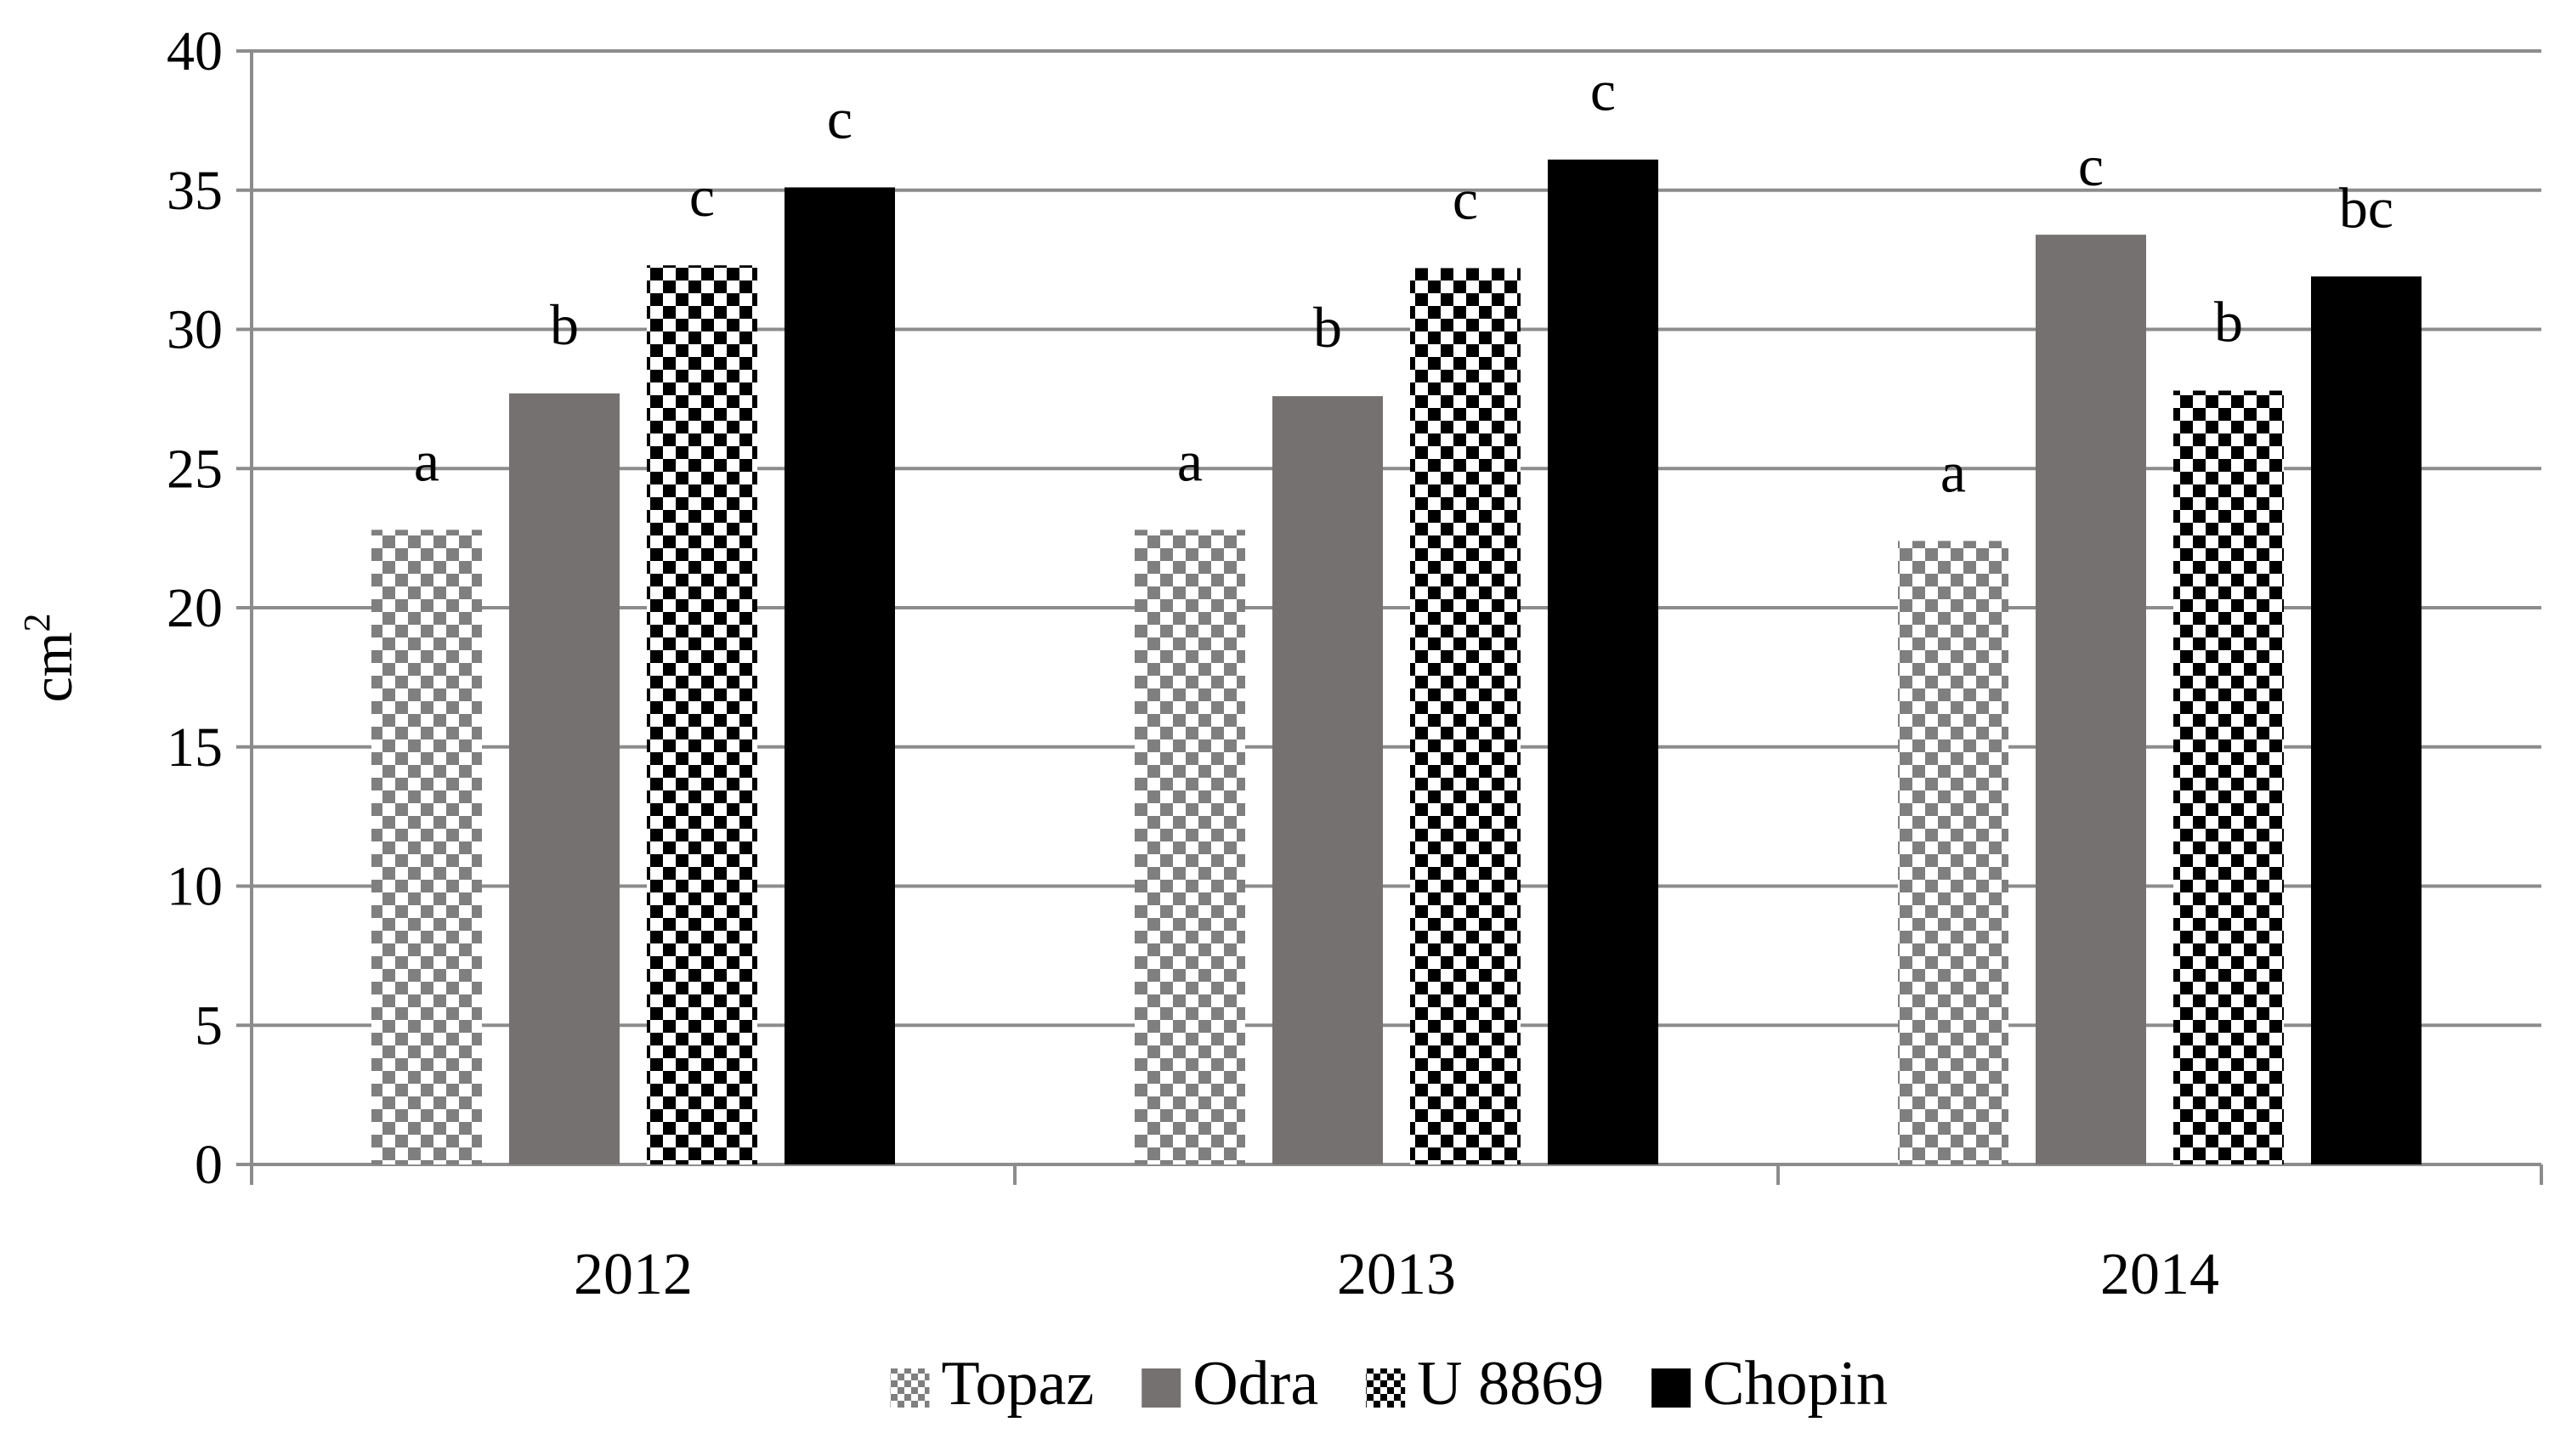  Describe the element at coordinates (195, 191) in the screenshot. I see `y-tick-label: 35` at that location.